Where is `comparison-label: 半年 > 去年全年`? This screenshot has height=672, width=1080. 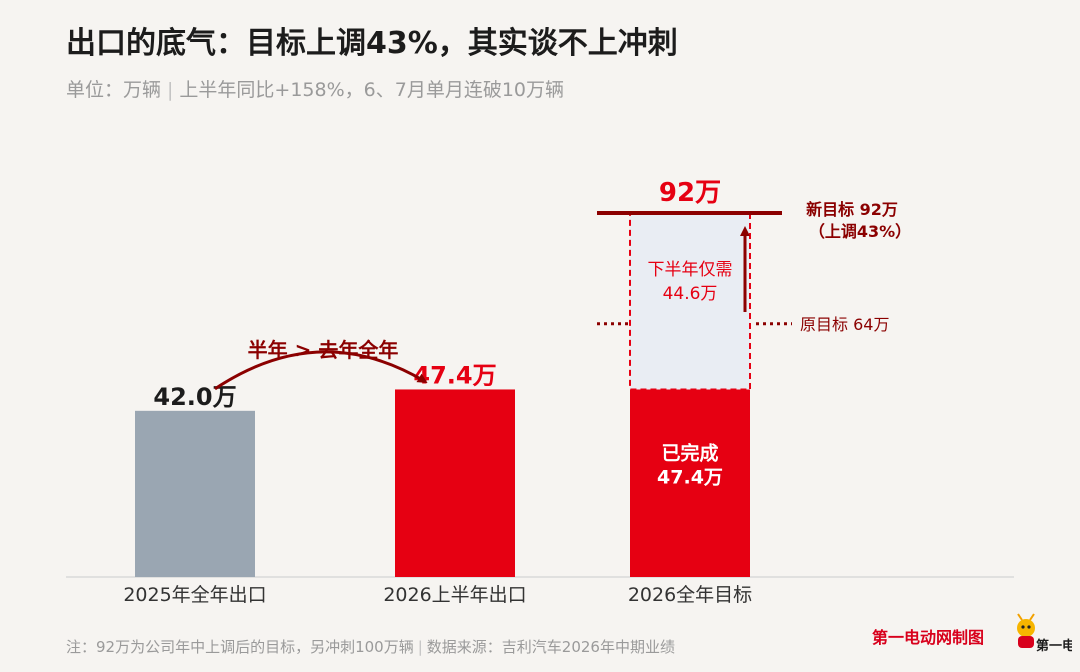 comparison-label: 半年 > 去年全年 is located at coordinates (323, 350).